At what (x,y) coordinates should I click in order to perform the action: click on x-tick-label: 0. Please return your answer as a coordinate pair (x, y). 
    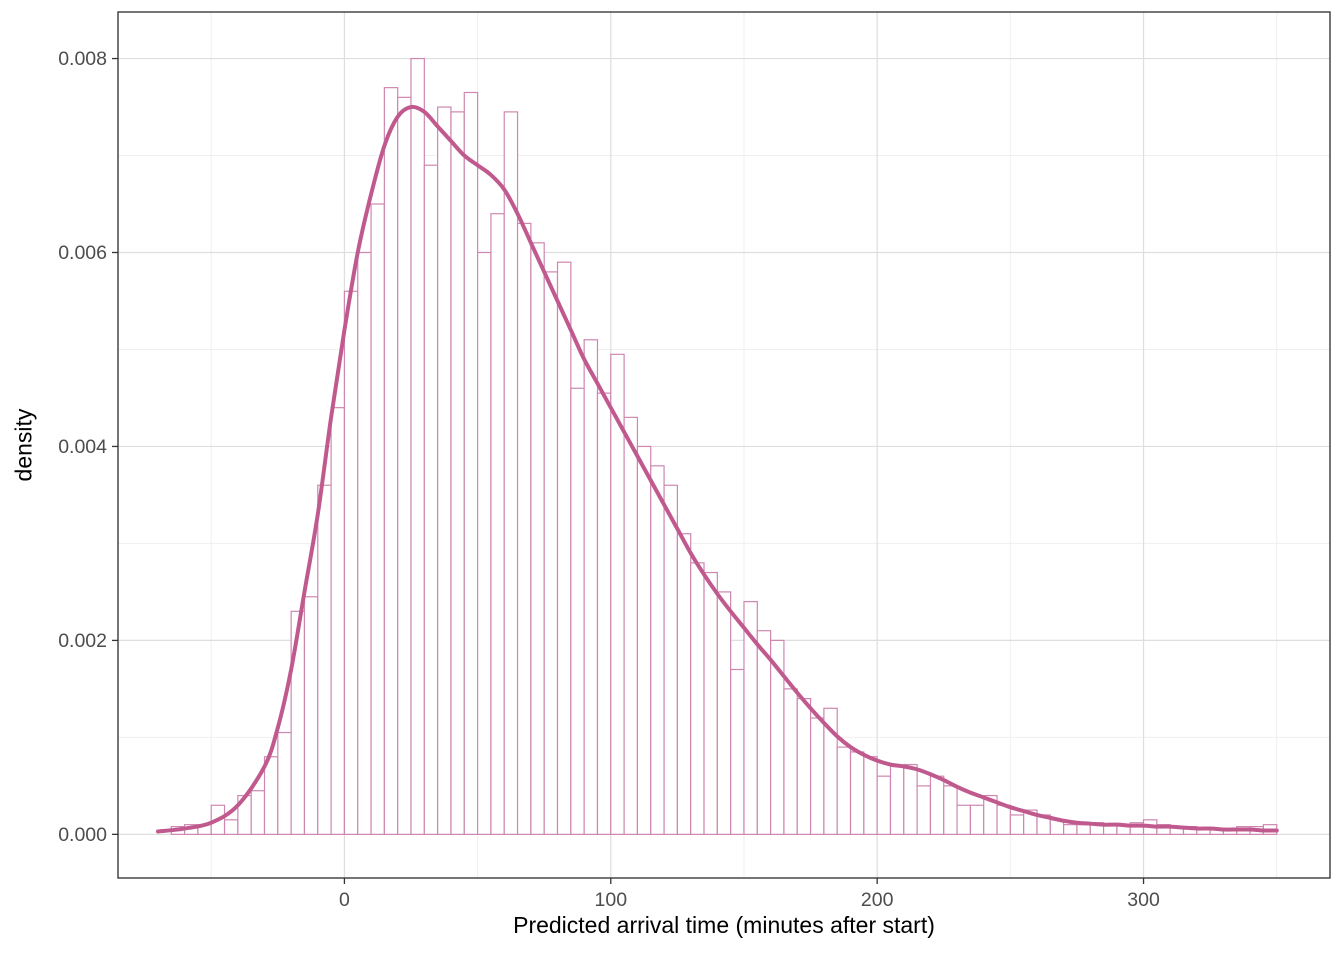
    Looking at the image, I should click on (344, 900).